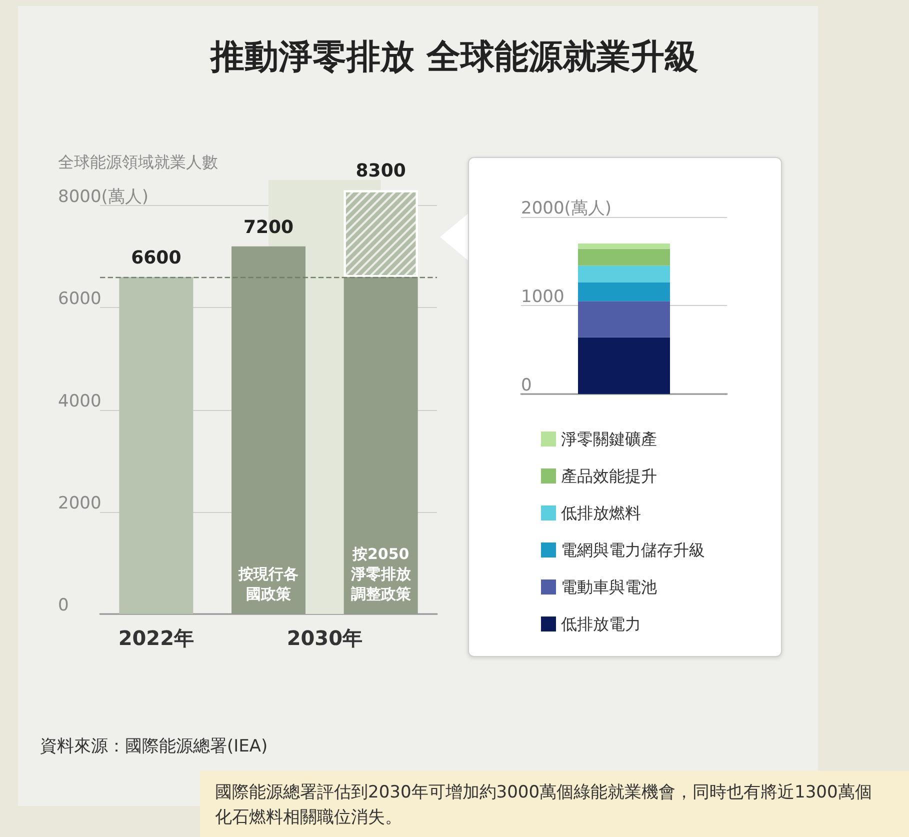 The image size is (909, 837). I want to click on x-tick-label: 按現行各國政策, so click(268, 584).